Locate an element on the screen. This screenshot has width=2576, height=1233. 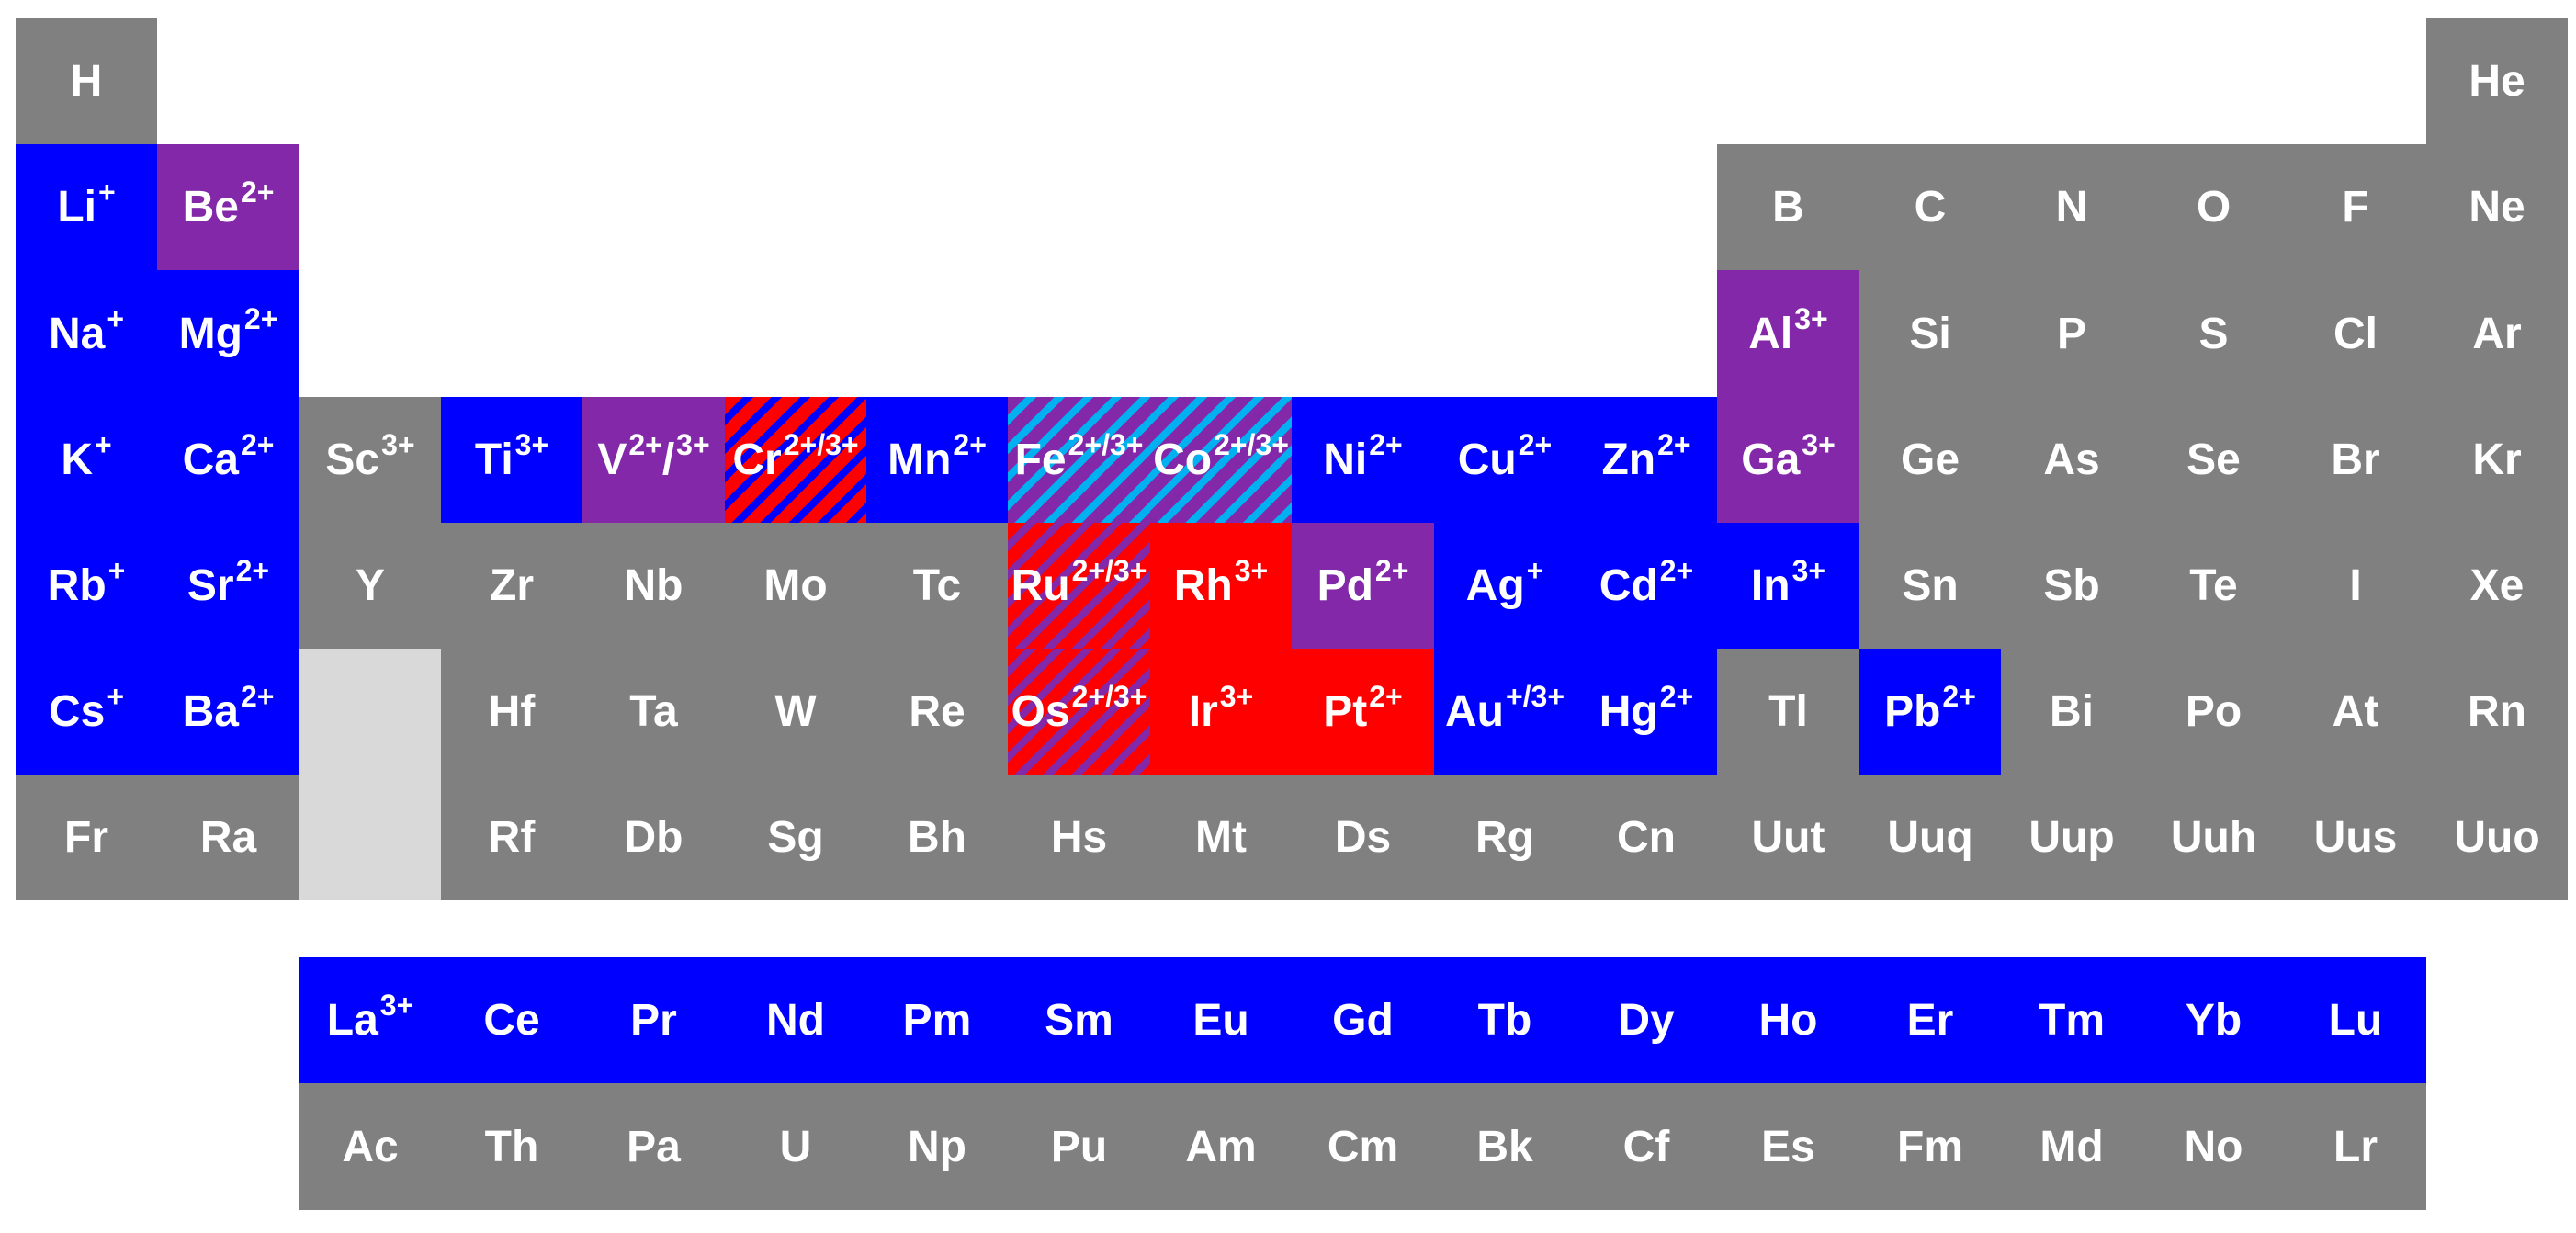
lanthanide-cell-gd: Gd is located at coordinates (1363, 1020).